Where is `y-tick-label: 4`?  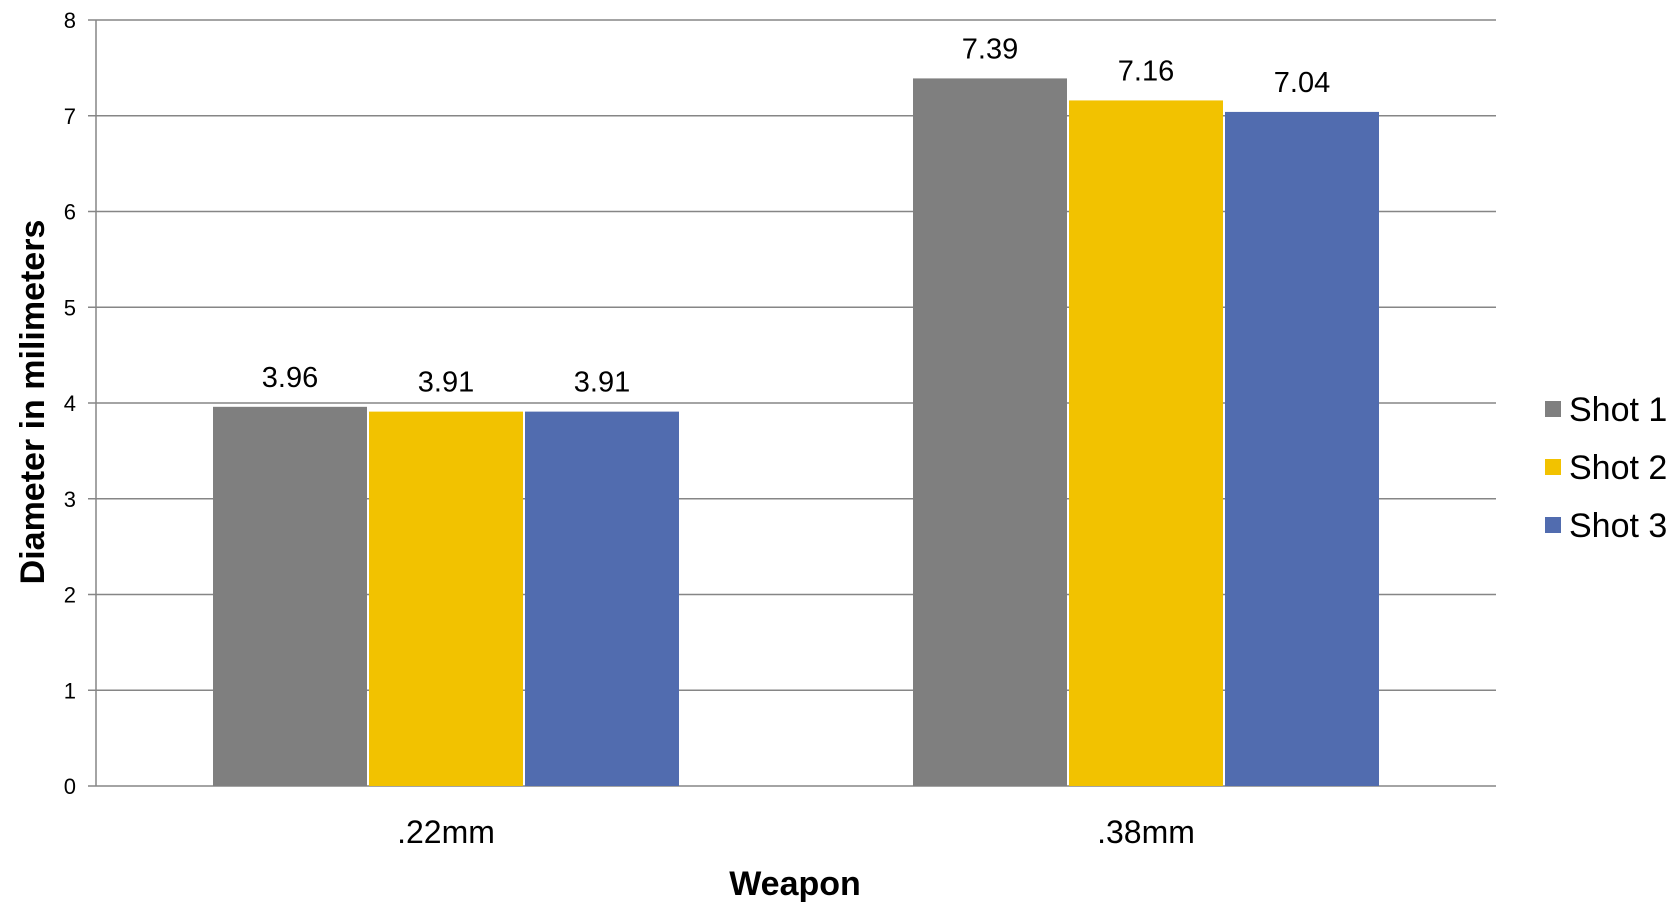 y-tick-label: 4 is located at coordinates (70, 403).